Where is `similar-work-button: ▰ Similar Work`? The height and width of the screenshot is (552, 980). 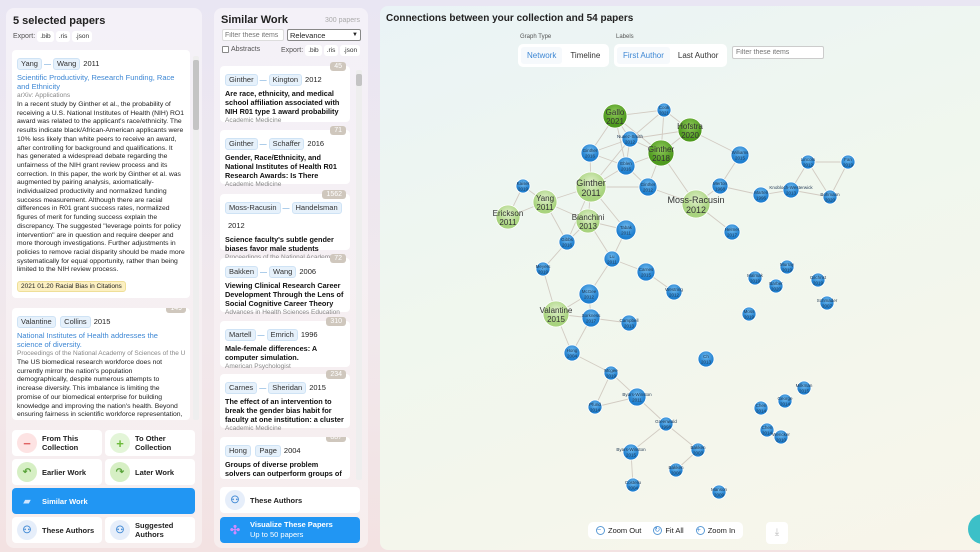
similar-work-button: ▰ Similar Work is located at coordinates (103, 501).